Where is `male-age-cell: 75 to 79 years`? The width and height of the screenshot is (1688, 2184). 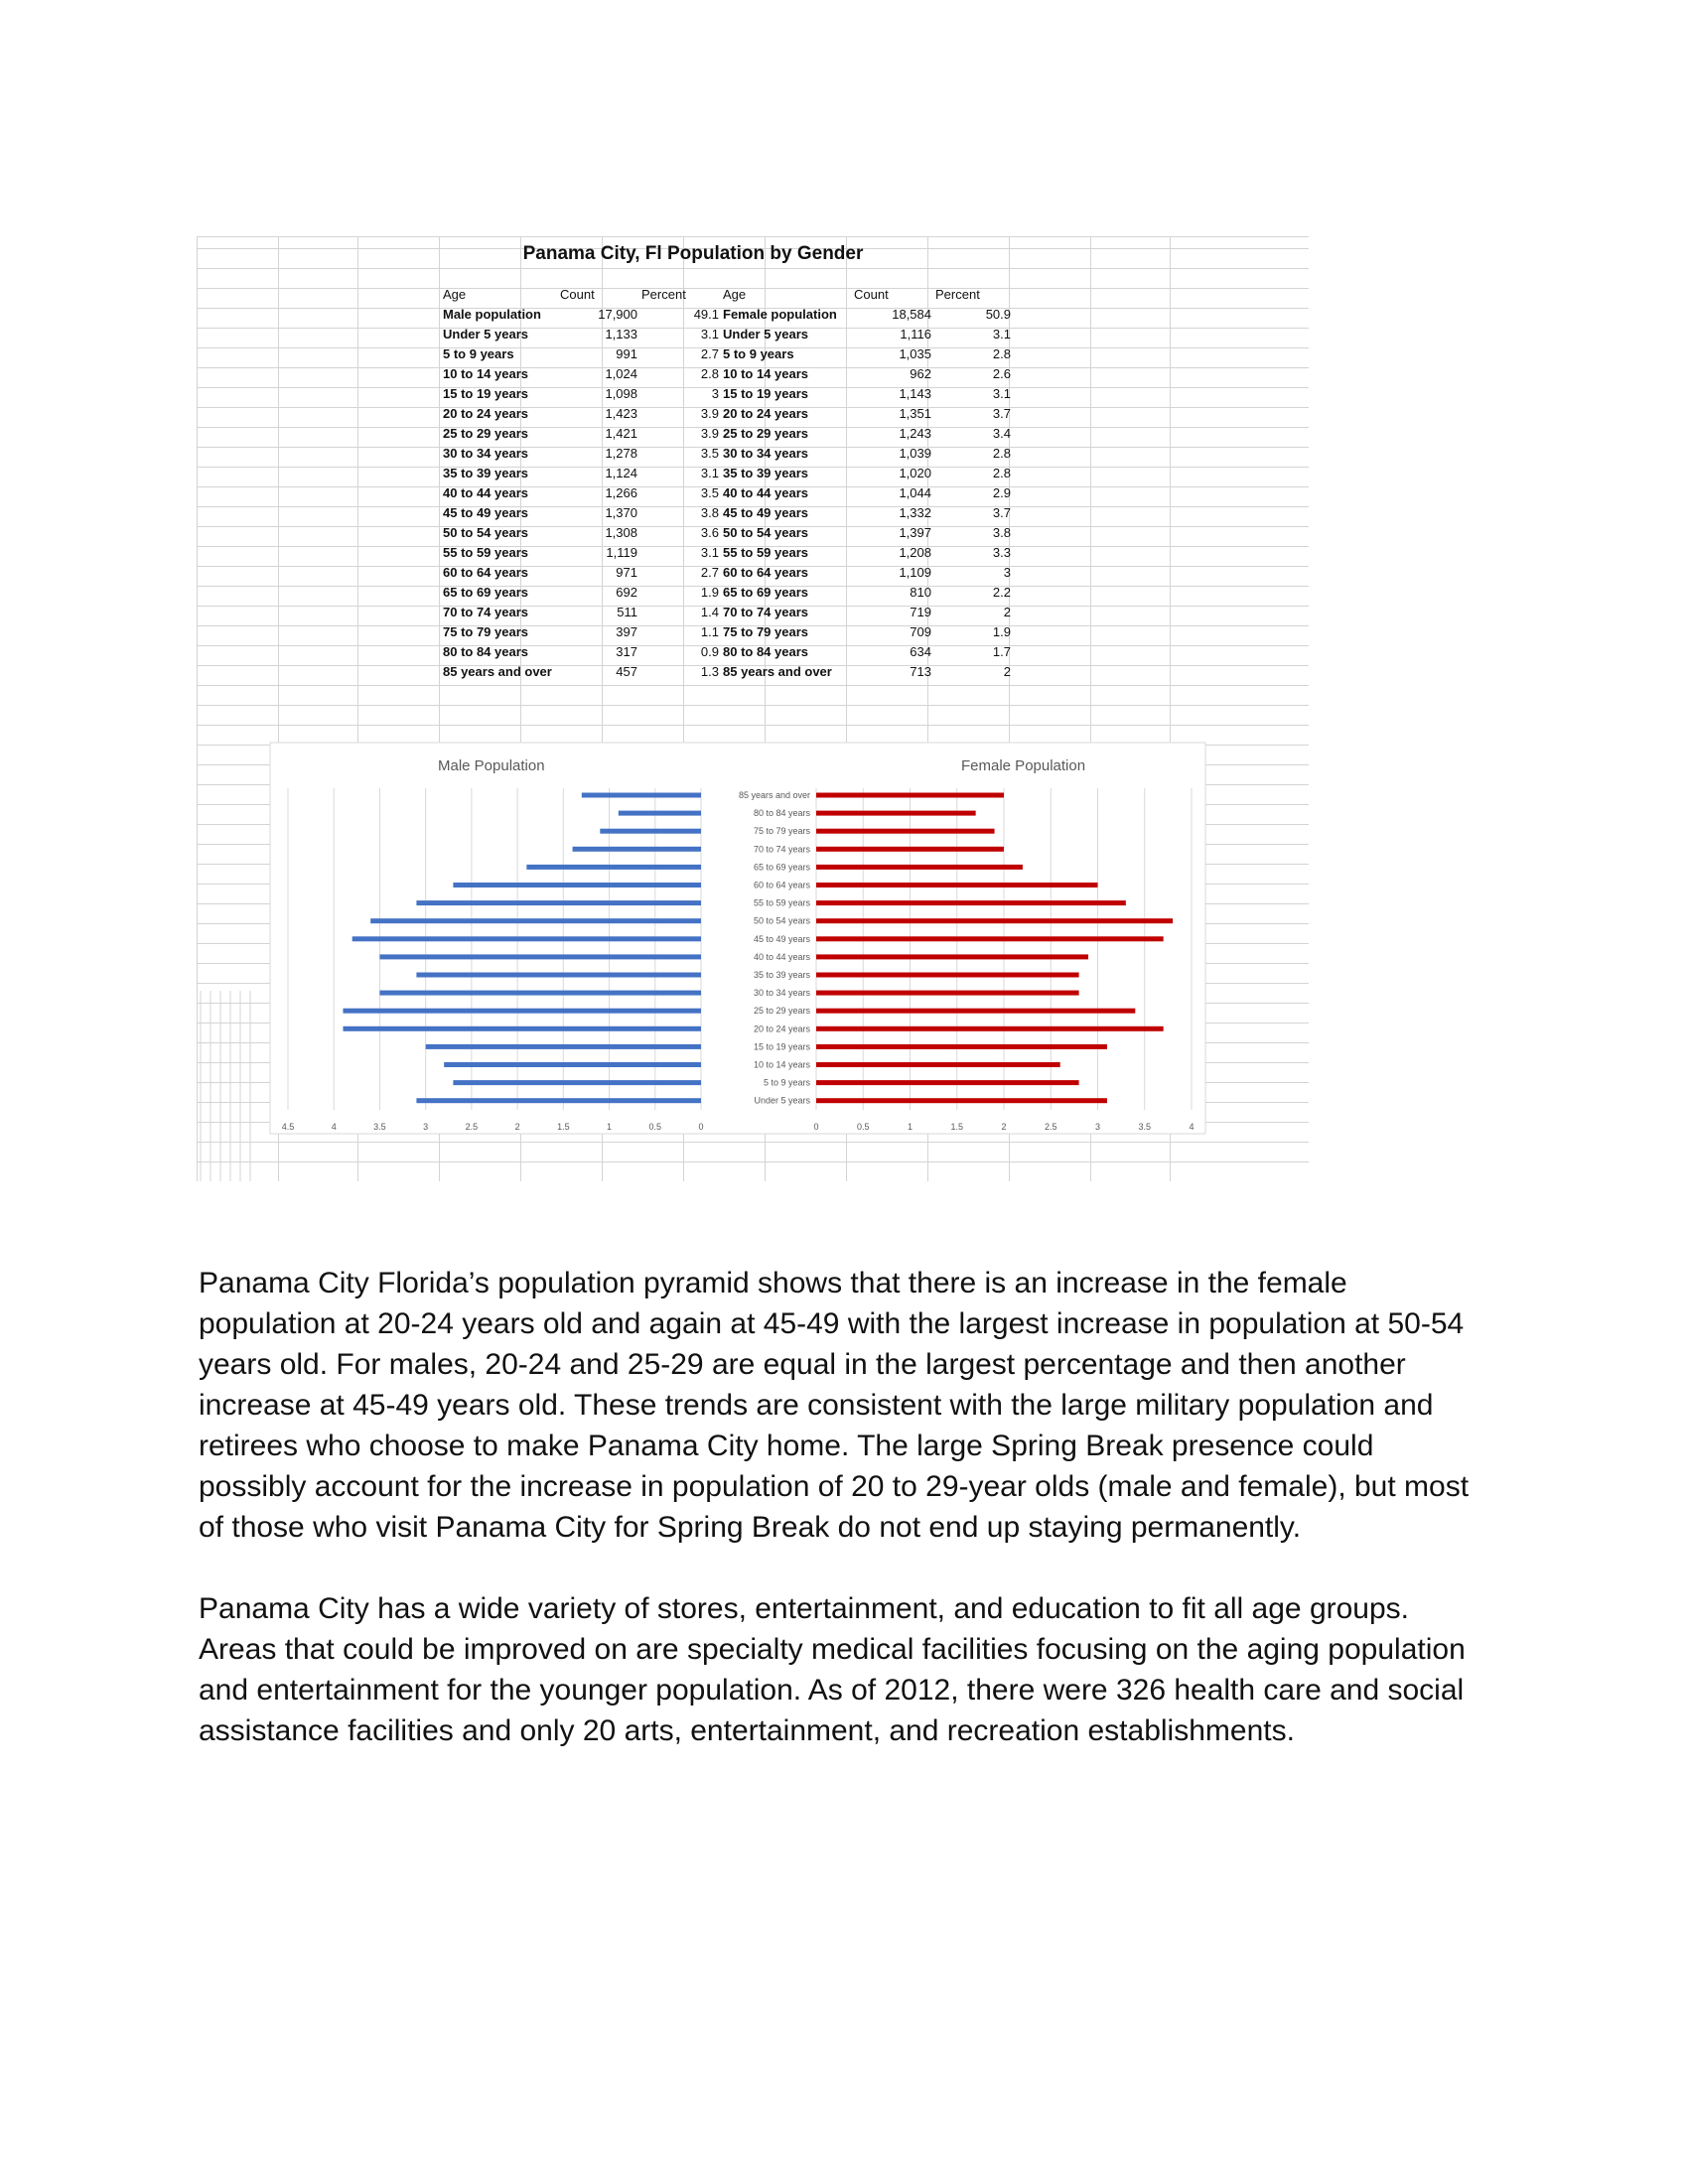 male-age-cell: 75 to 79 years is located at coordinates (485, 631).